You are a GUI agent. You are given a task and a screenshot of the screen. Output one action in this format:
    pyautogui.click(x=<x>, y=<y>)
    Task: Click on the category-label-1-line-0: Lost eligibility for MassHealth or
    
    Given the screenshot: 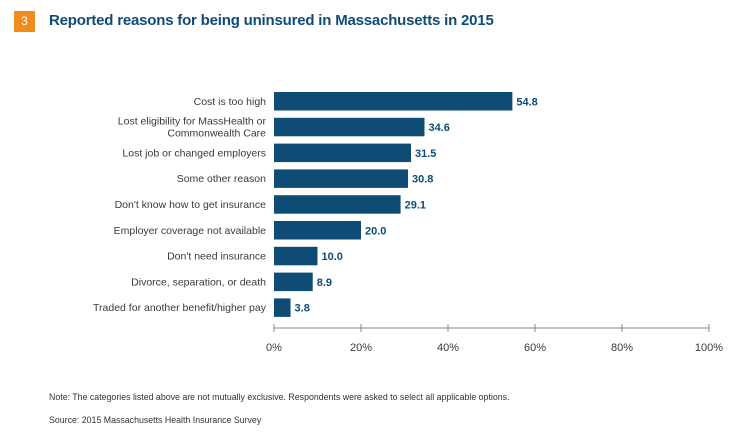 What is the action you would take?
    pyautogui.click(x=192, y=122)
    